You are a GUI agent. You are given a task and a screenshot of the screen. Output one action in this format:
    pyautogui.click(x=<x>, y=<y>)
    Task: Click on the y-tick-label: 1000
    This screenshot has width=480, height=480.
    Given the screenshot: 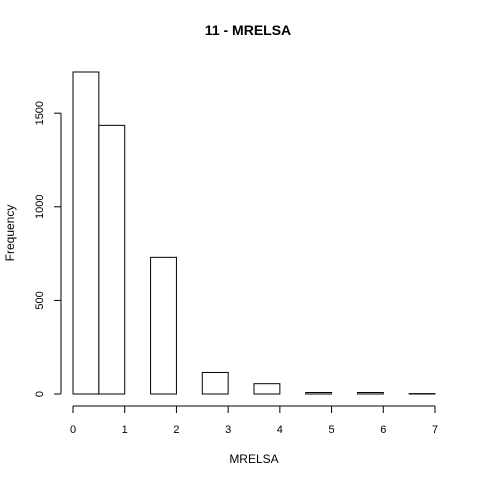 What is the action you would take?
    pyautogui.click(x=40, y=207)
    